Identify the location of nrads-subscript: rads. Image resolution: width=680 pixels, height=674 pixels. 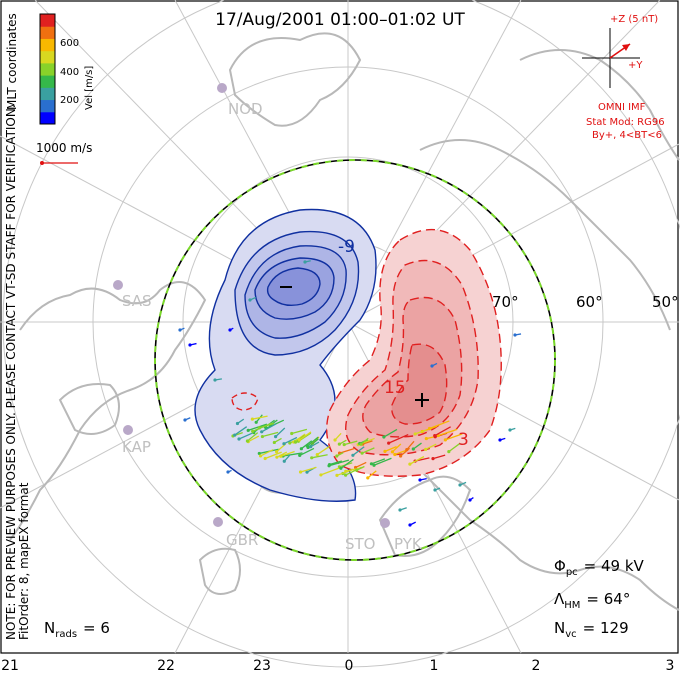
(66, 634).